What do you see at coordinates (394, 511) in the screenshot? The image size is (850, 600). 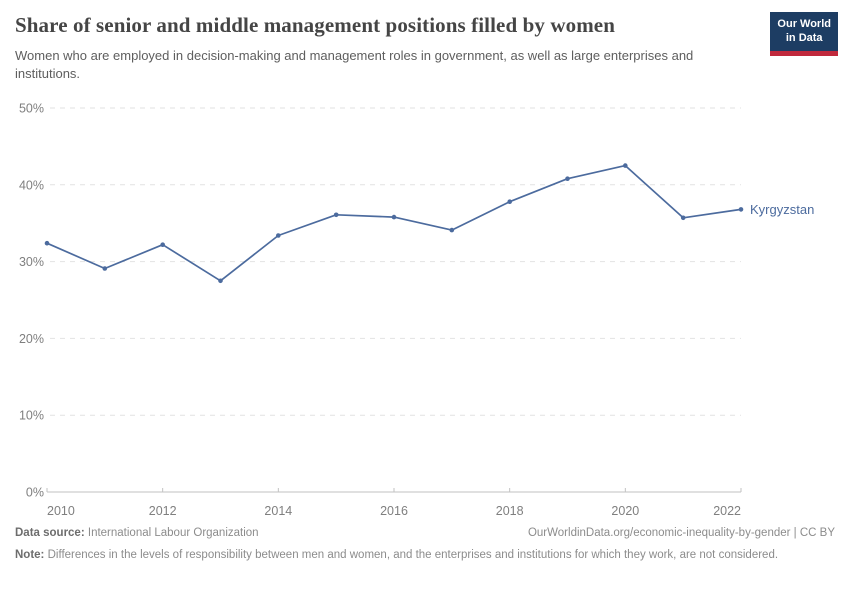 I see `x-axis-label: 2016` at bounding box center [394, 511].